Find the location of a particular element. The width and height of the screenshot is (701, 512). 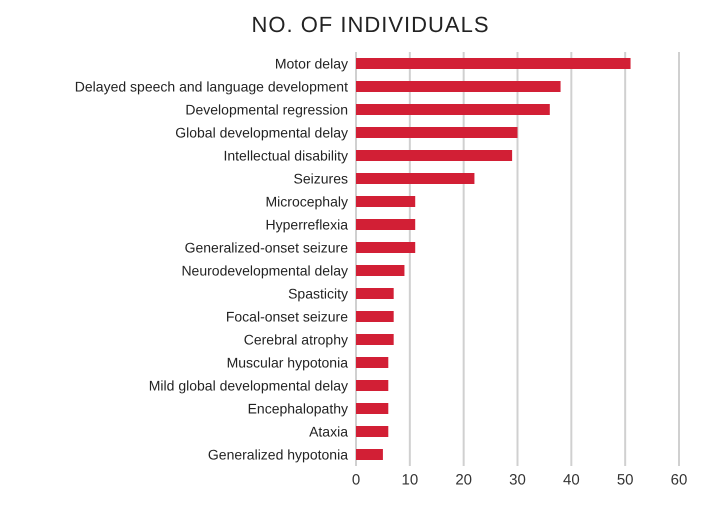

y-tick-label: Ataxia is located at coordinates (328, 431).